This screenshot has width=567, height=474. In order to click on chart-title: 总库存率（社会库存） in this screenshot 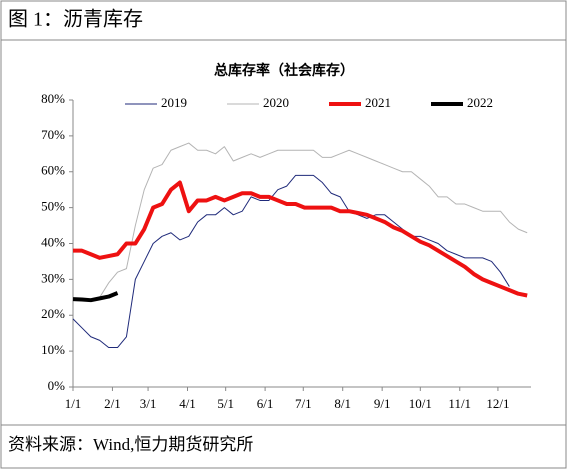, I will do `click(284, 70)`.